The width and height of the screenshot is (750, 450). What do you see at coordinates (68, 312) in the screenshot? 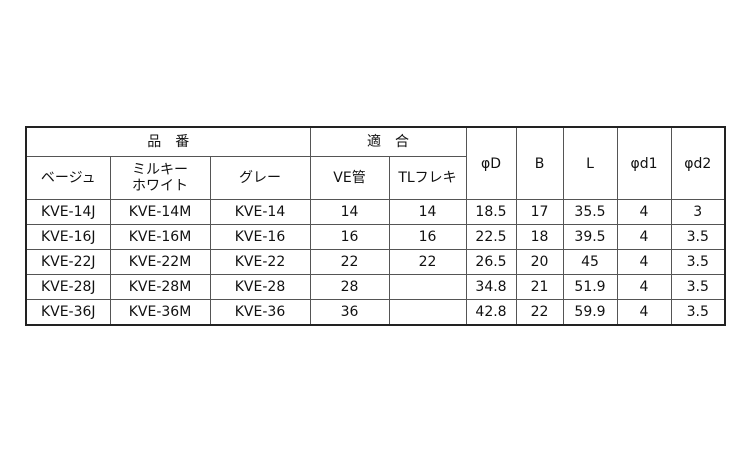
I see `cell-beige: KVE-36J` at bounding box center [68, 312].